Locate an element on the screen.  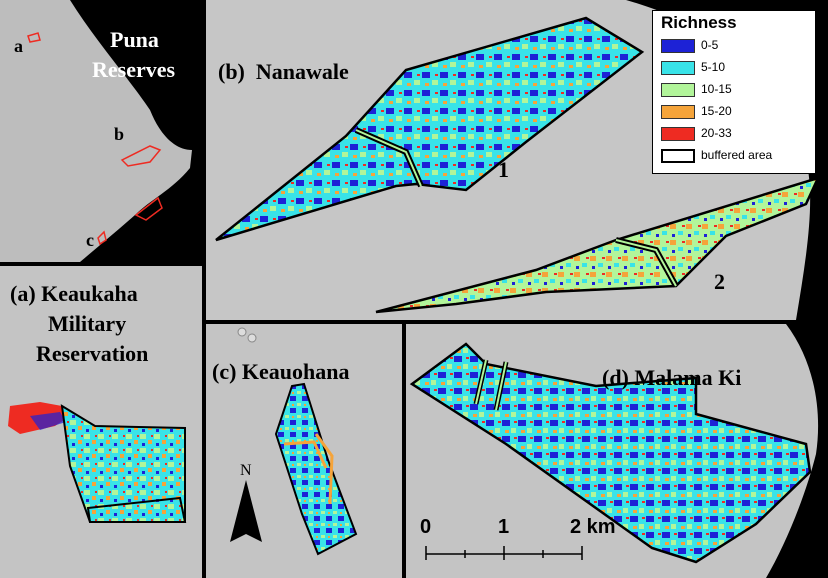
reserve-outline-b is located at coordinates (141, 156).